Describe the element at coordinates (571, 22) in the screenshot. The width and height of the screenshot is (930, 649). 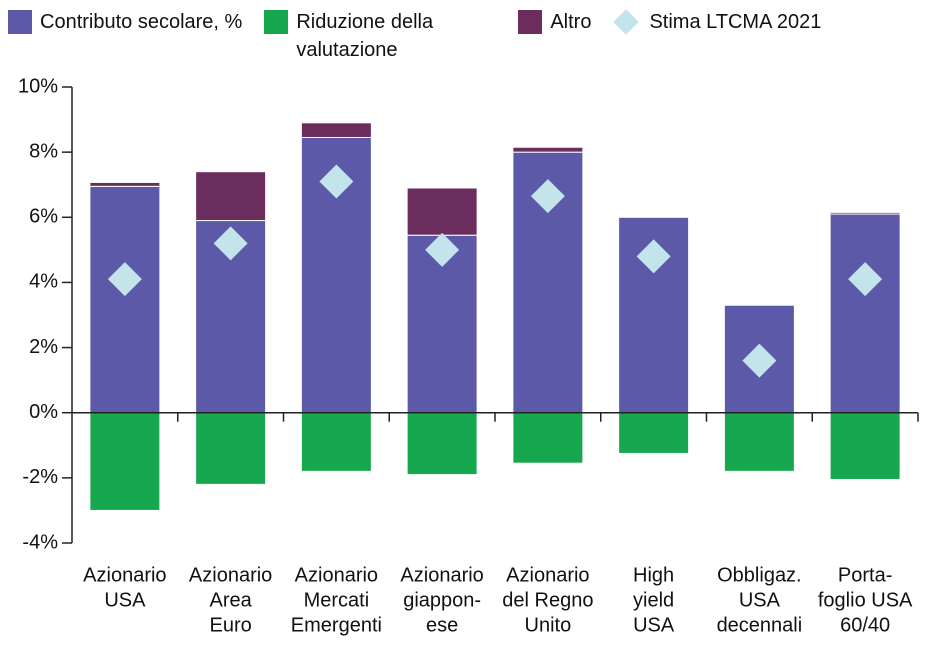
I see `legend-label: Altro` at that location.